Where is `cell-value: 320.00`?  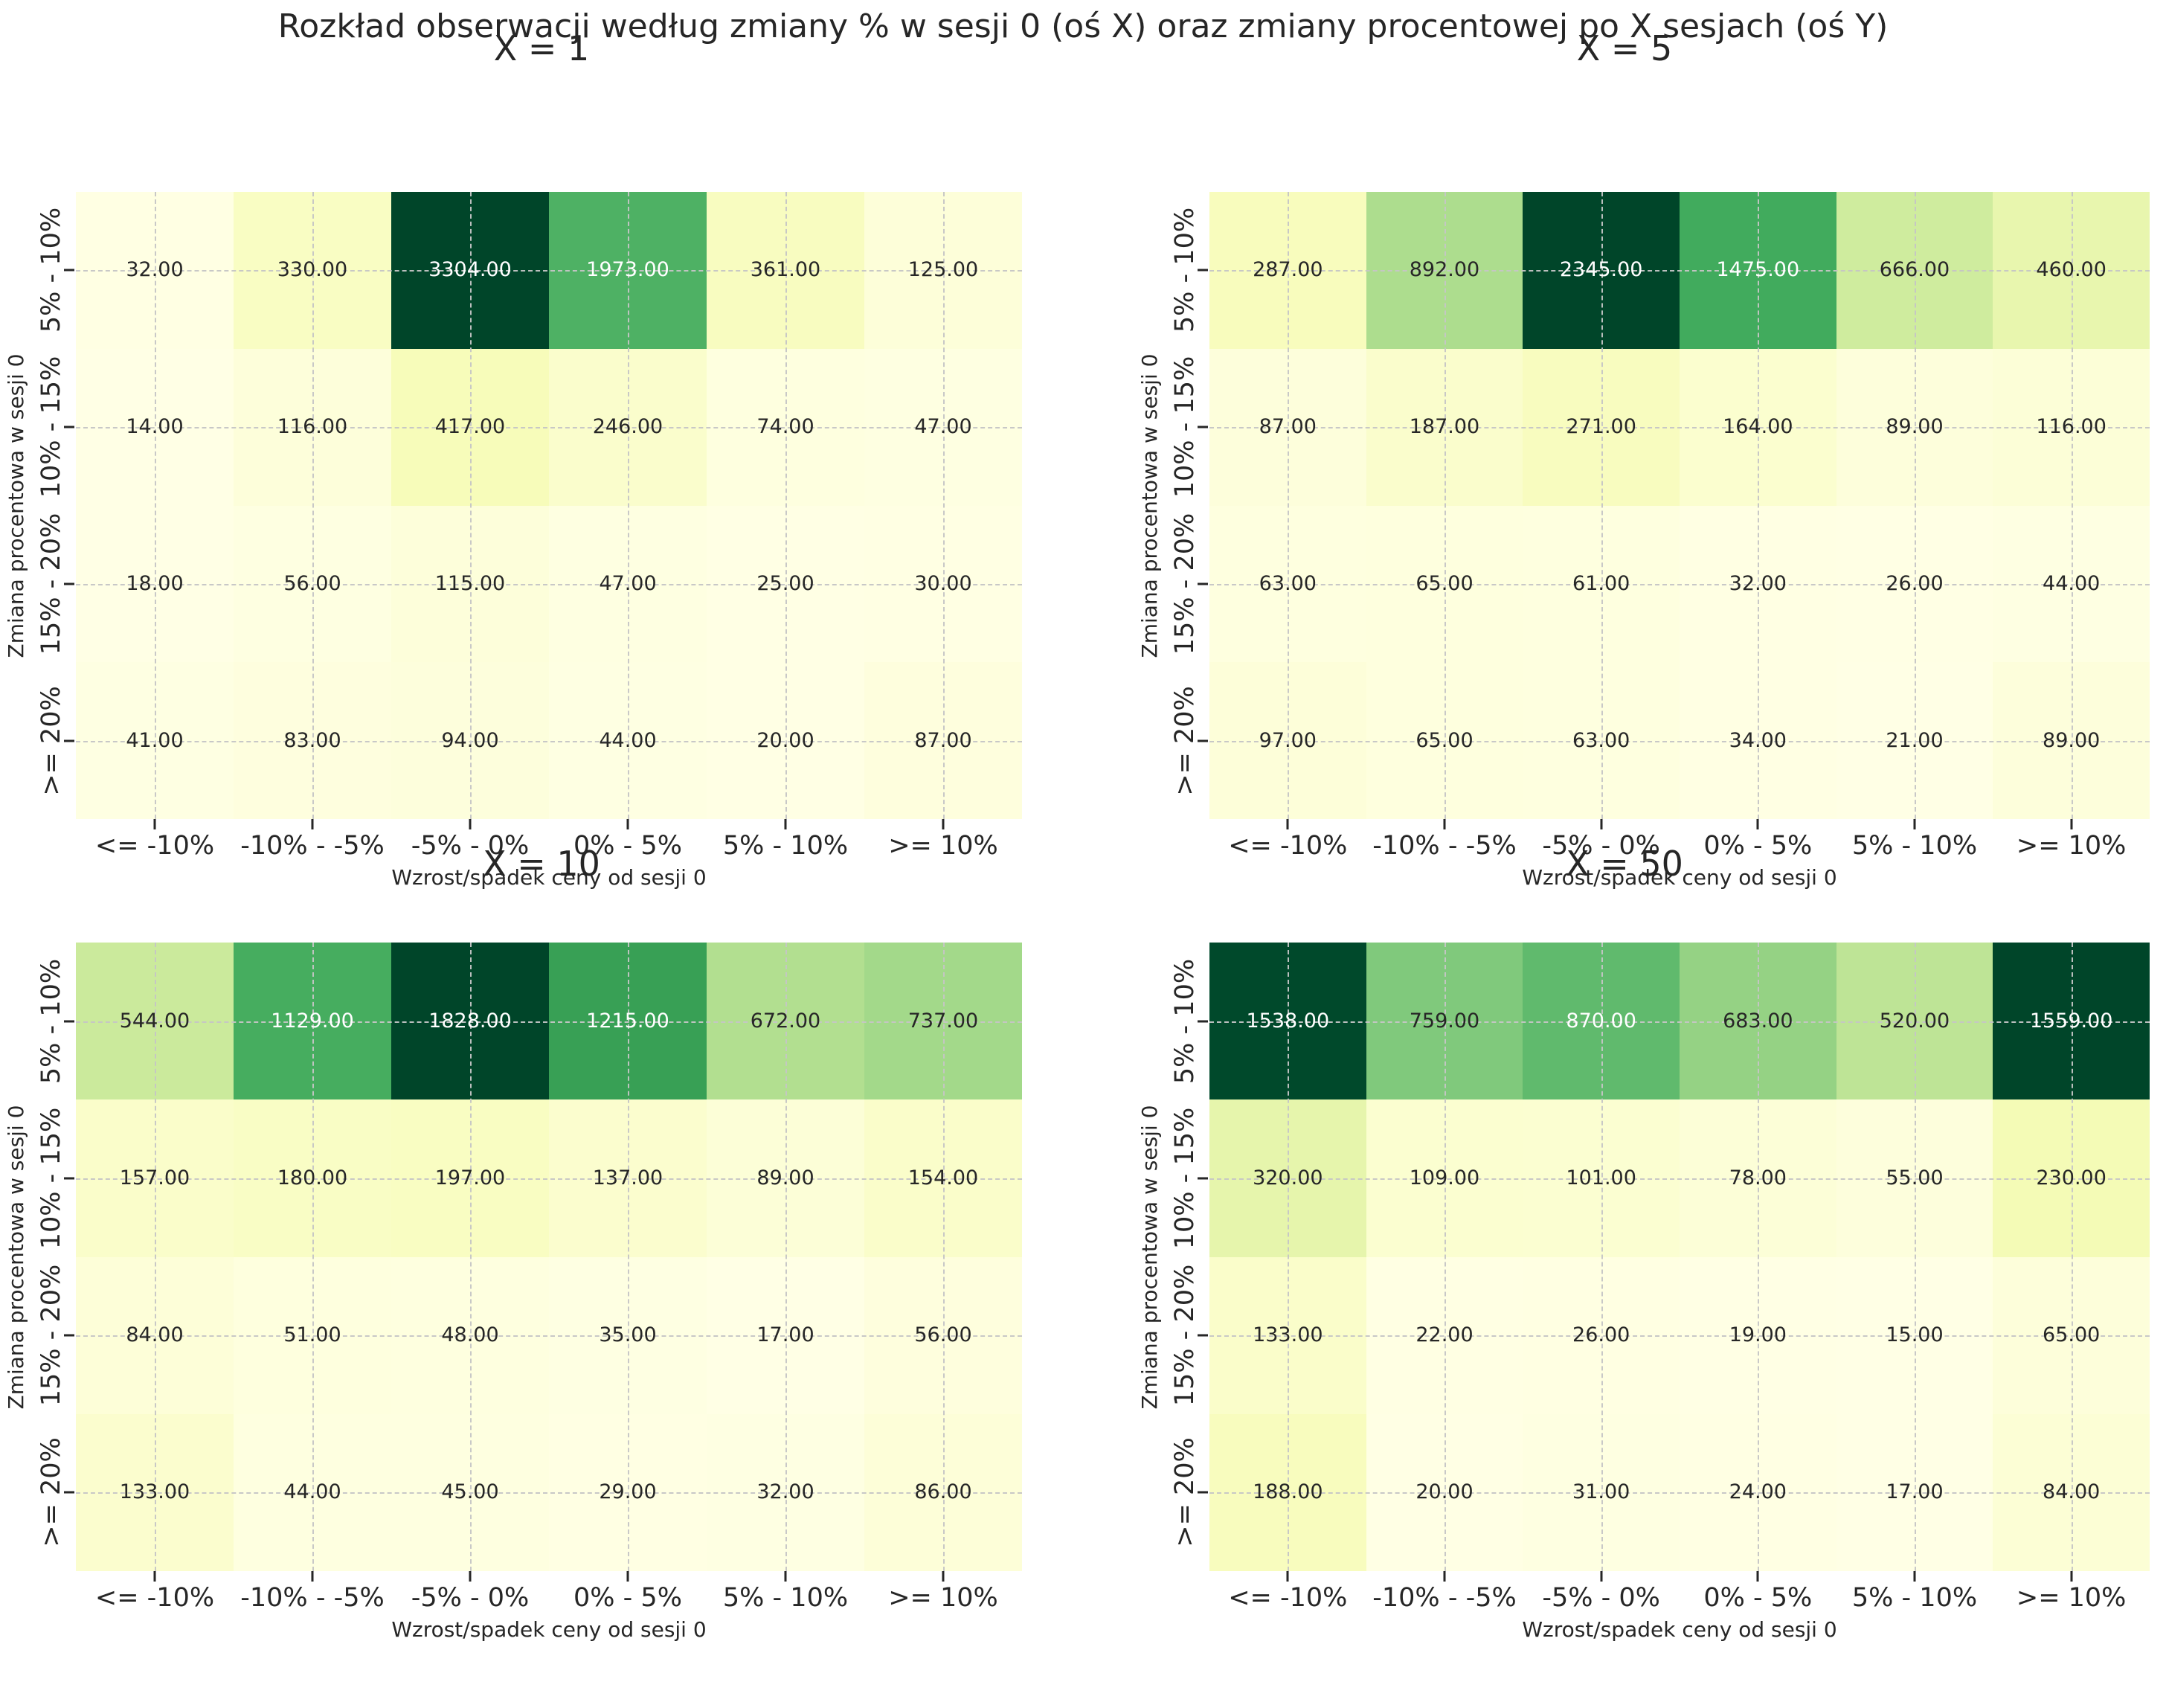 cell-value: 320.00 is located at coordinates (1288, 1178).